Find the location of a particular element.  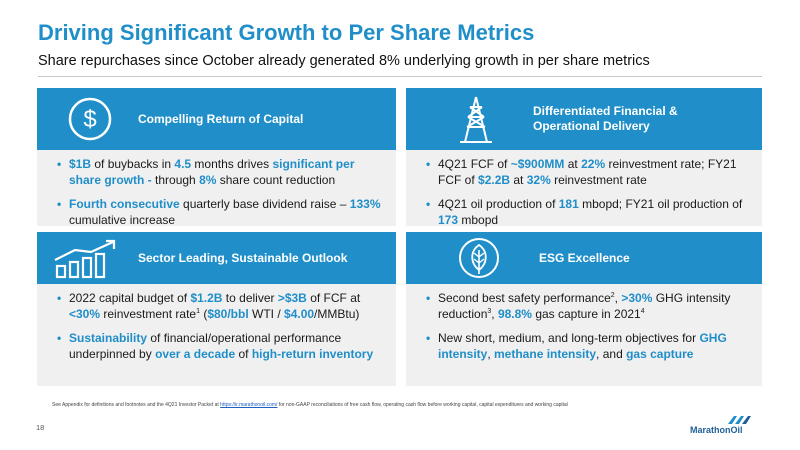

highlight-text: 22% is located at coordinates (593, 164).